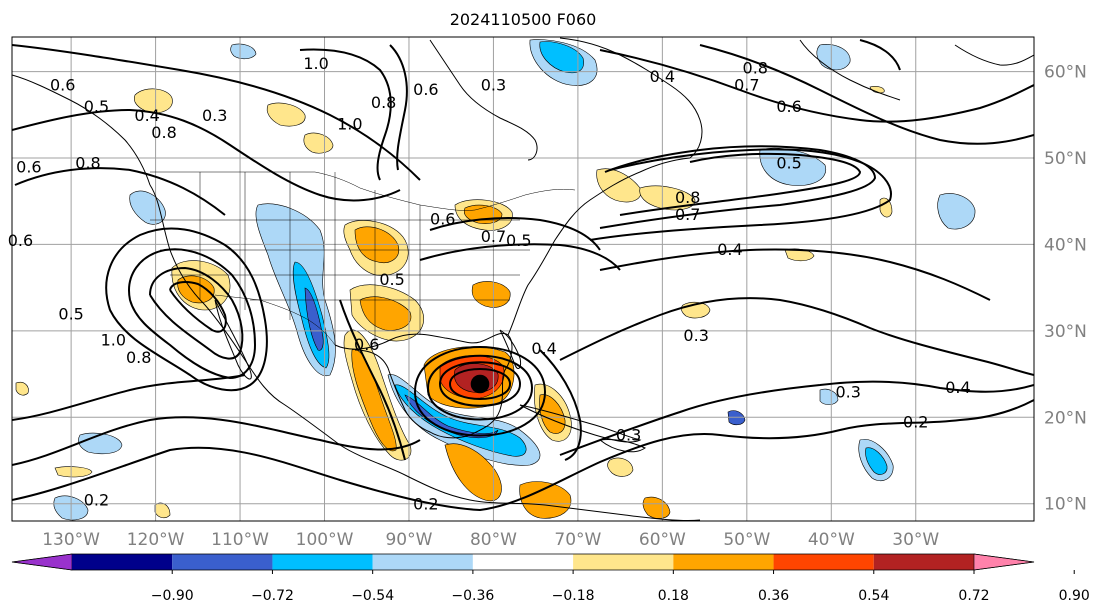  Describe the element at coordinates (1065, 289) in the screenshot. I see `latitude-labels: 60°N 50°N 40°N 30°N 20°N 10°N` at that location.